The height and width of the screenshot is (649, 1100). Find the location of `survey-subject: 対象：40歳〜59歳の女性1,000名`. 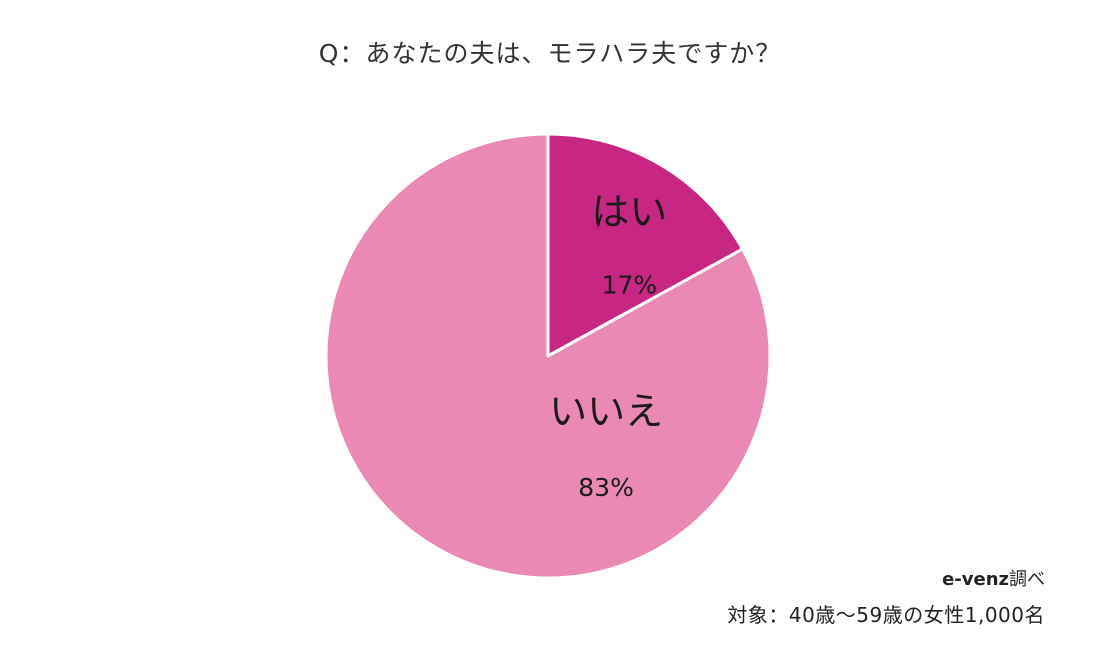

survey-subject: 対象：40歳〜59歳の女性1,000名 is located at coordinates (886, 615).